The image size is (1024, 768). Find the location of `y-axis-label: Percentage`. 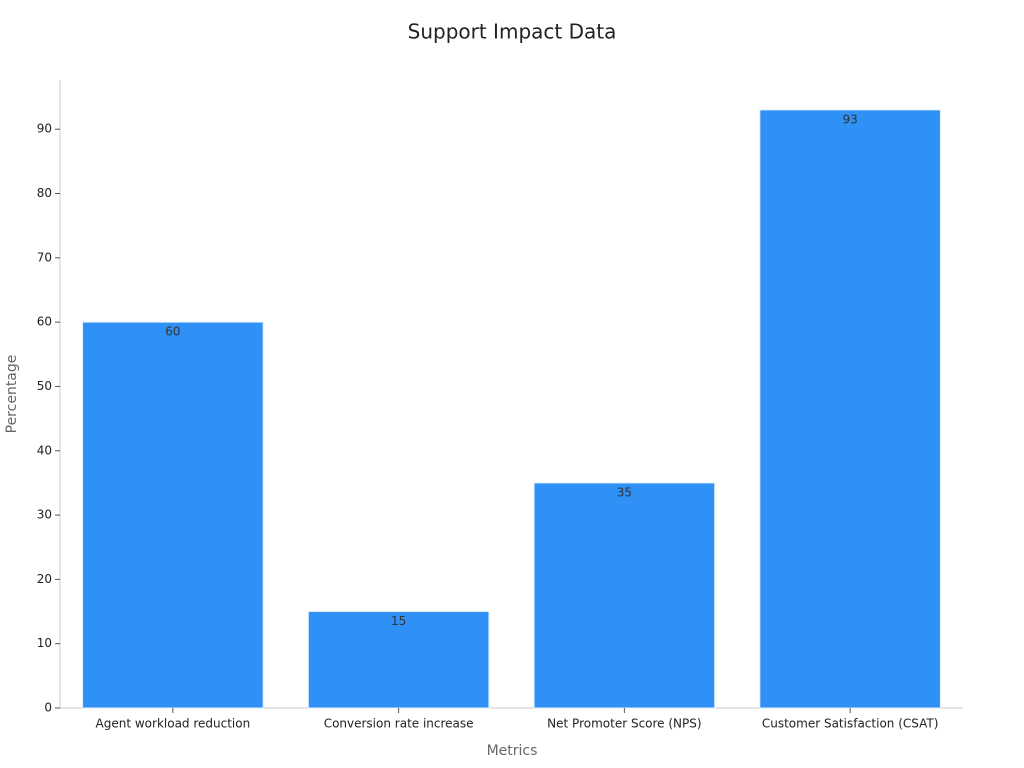

y-axis-label: Percentage is located at coordinates (12, 394).